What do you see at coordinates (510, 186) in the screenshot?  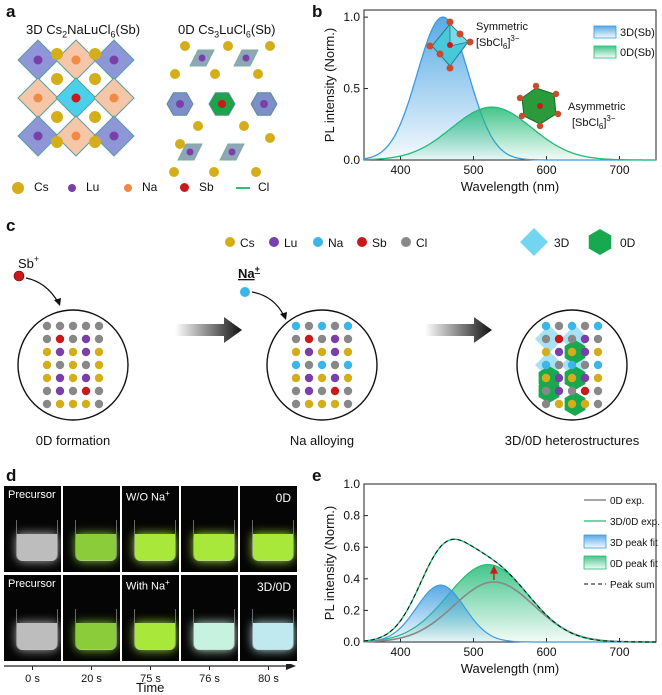 I see `x-axis-label: Wavelength (nm)` at bounding box center [510, 186].